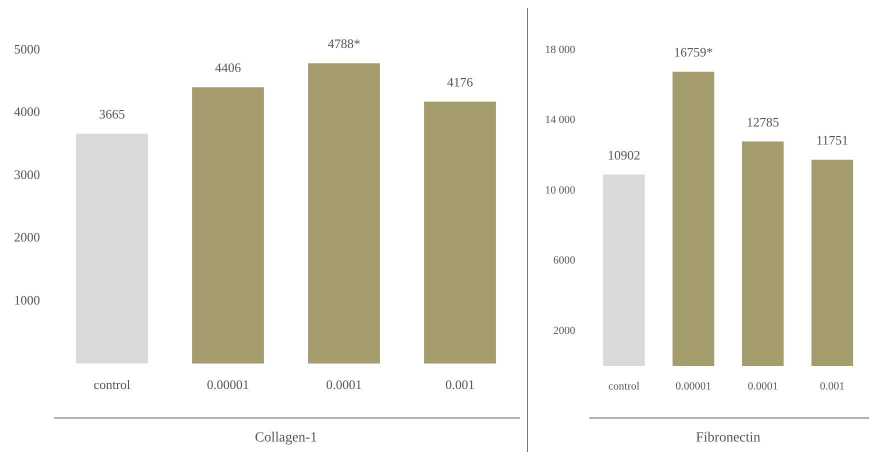 This screenshot has height=452, width=871. Describe the element at coordinates (460, 82) in the screenshot. I see `data-label: 4176` at that location.